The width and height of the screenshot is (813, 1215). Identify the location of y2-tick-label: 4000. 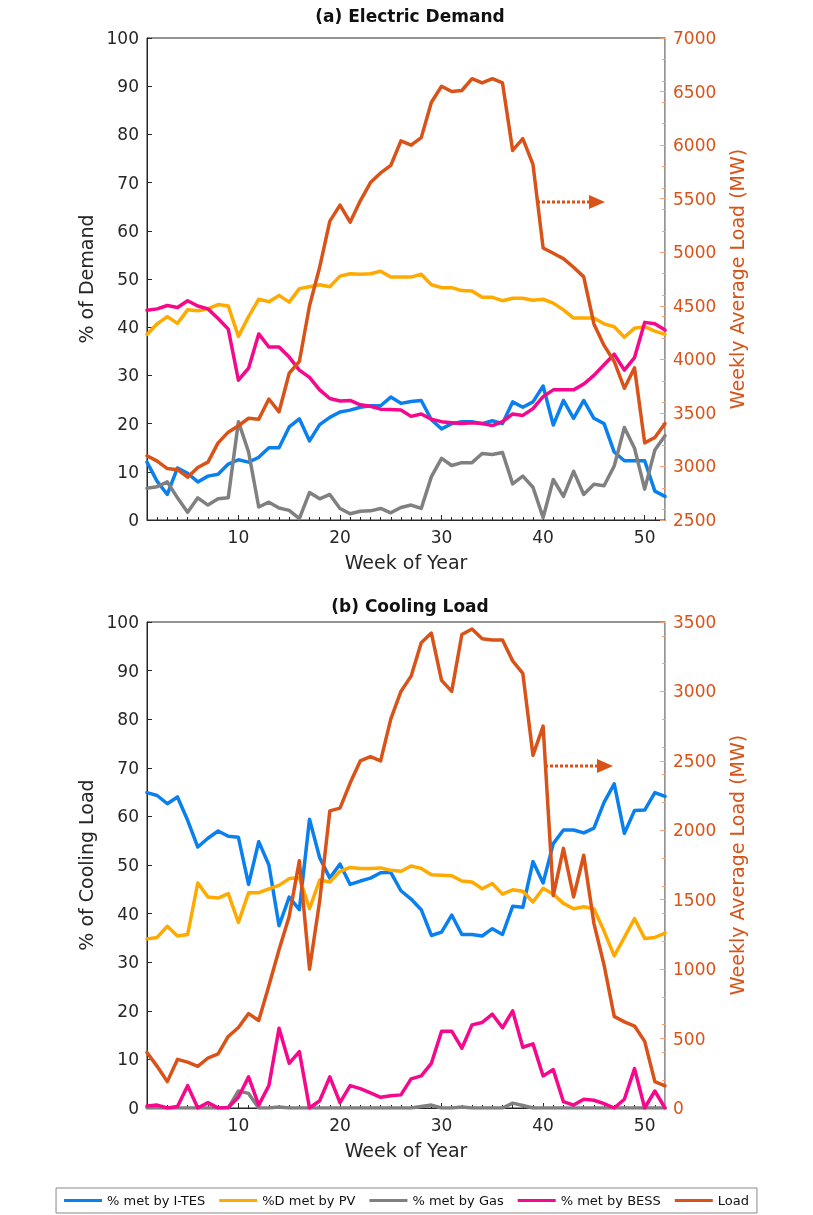
(695, 359).